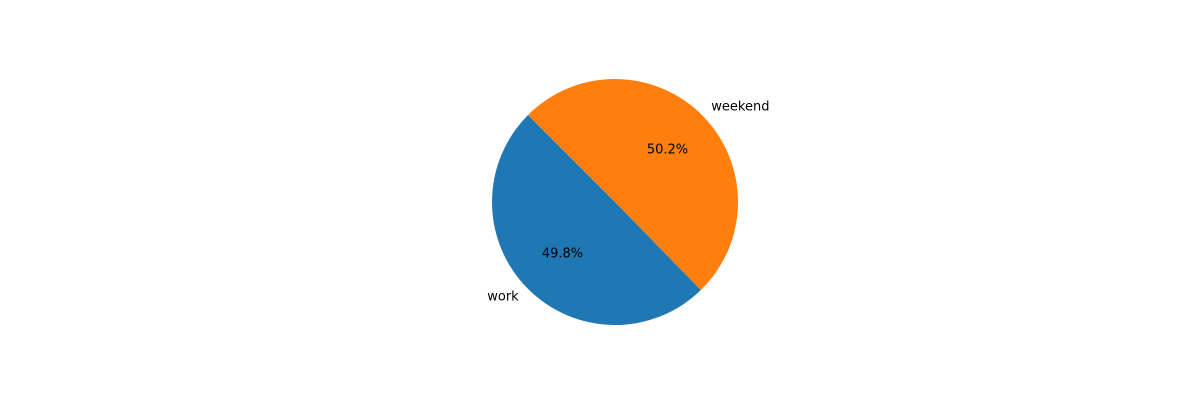  I want to click on pie-percent-label-weekend: 50.2%, so click(667, 150).